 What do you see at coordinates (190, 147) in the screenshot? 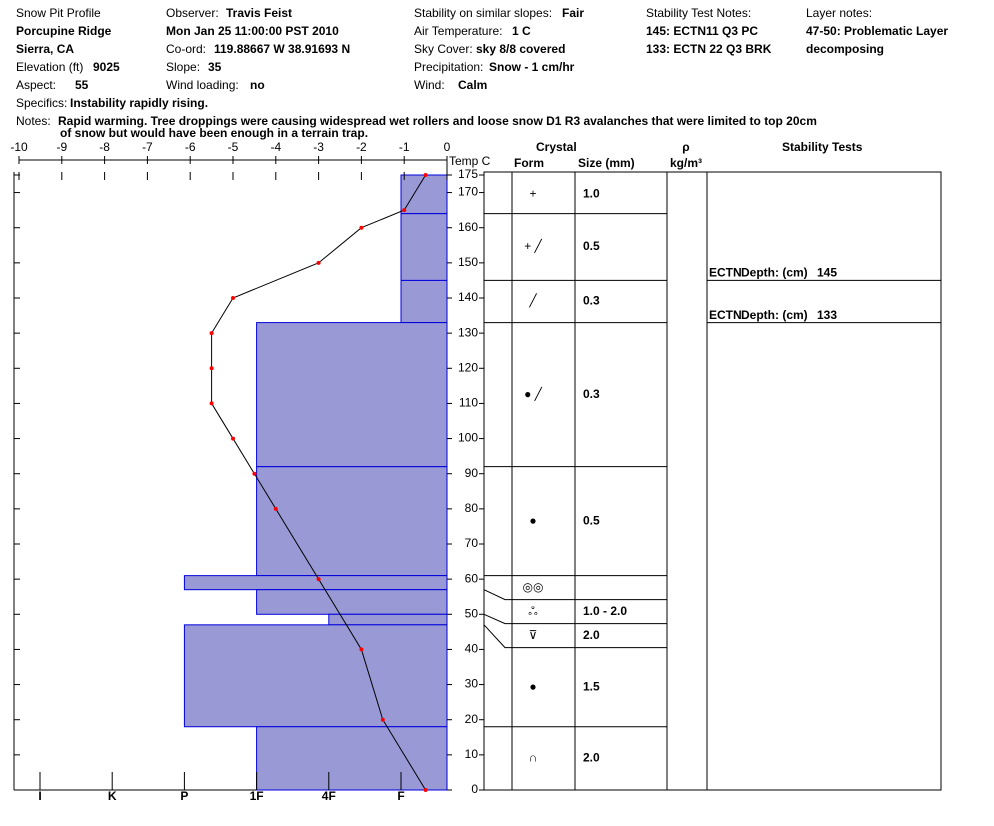
I see `x-tick-label: -6` at bounding box center [190, 147].